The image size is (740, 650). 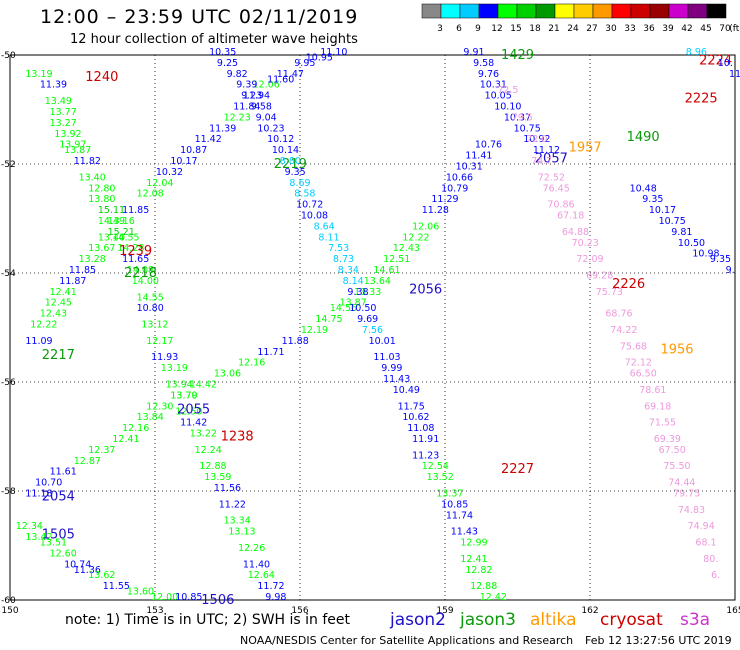 What do you see at coordinates (733, 611) in the screenshot?
I see `x-tick-label: 165` at bounding box center [733, 611].